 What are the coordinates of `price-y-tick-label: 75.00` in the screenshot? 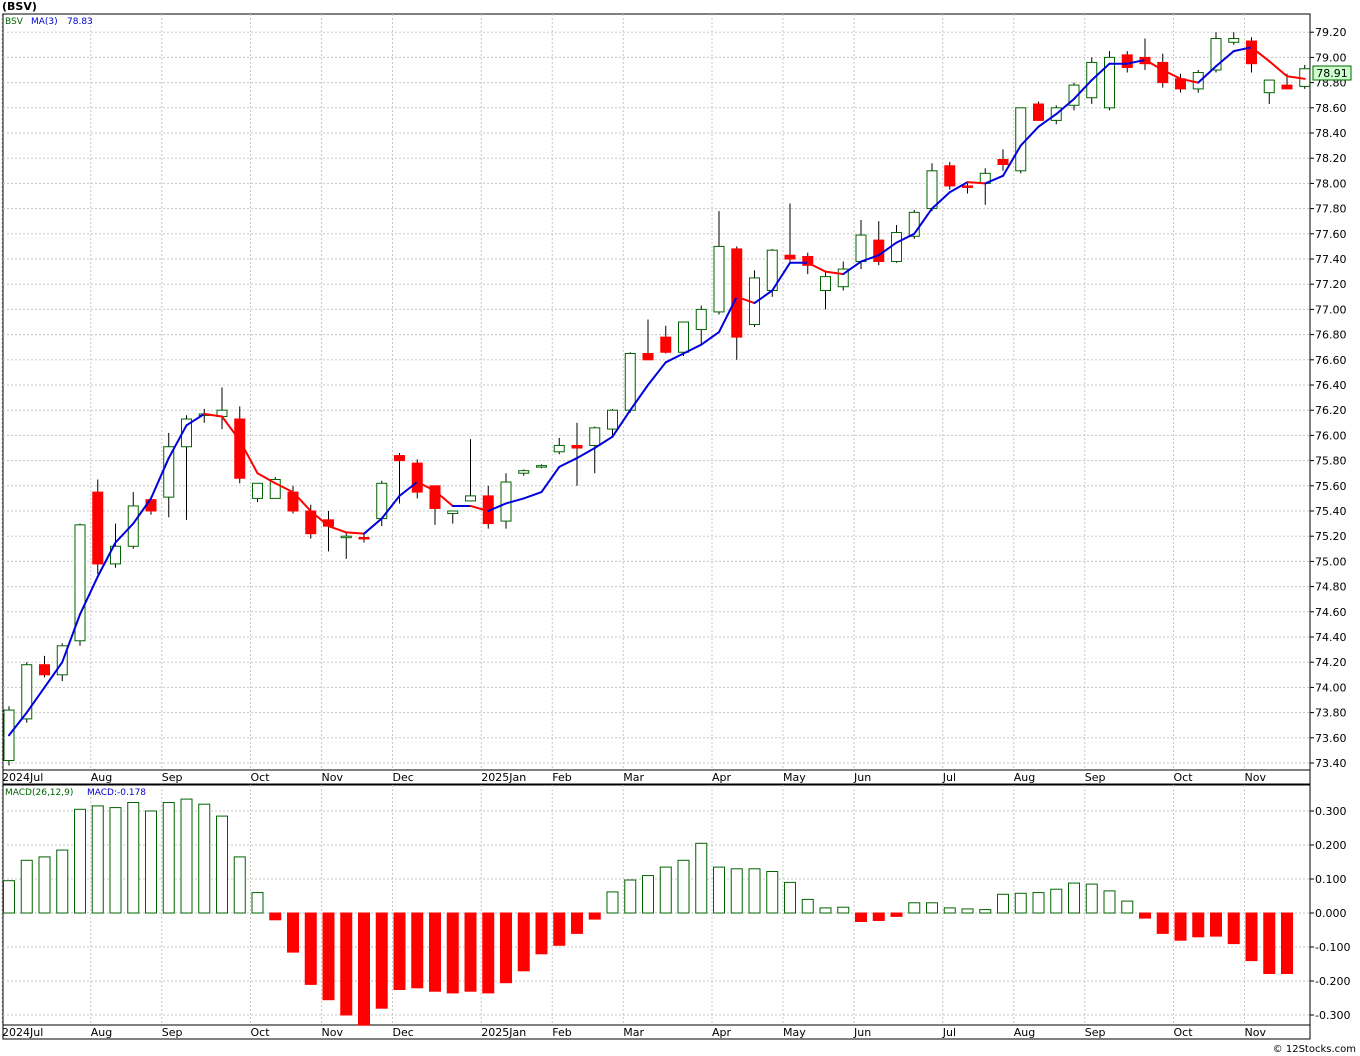 It's located at (1331, 561).